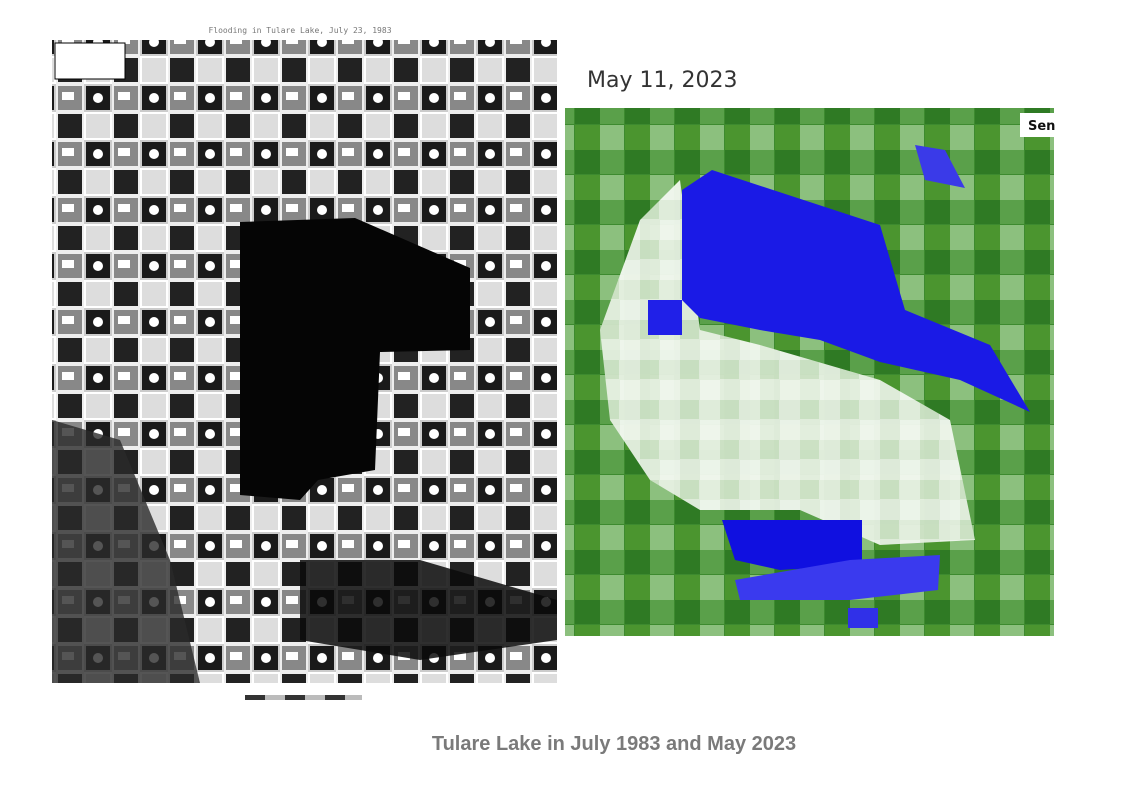  I want to click on caption: Tulare Lake in July 1983 and May 2023, so click(614, 744).